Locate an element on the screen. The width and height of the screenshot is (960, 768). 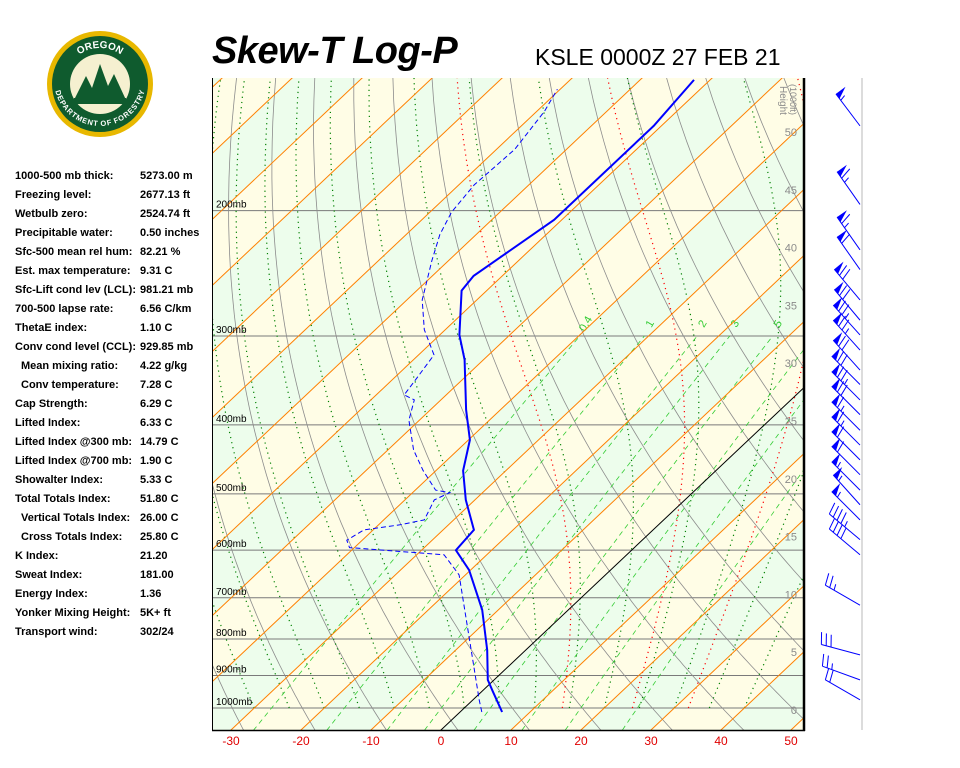
stat-label: Sweat Index: is located at coordinates (49, 575).